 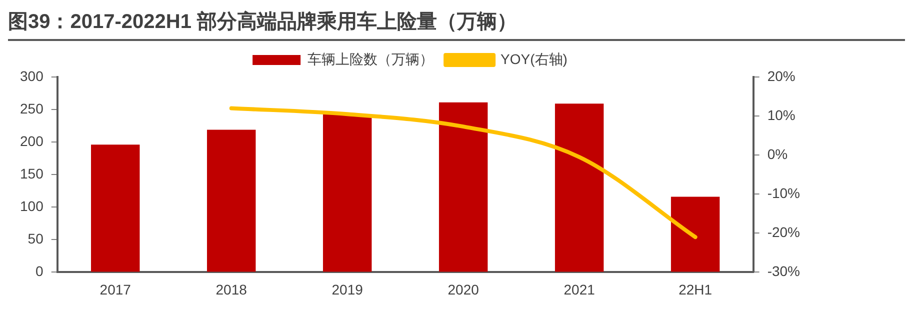 I want to click on y-tick-label: 150, so click(x=32, y=173).